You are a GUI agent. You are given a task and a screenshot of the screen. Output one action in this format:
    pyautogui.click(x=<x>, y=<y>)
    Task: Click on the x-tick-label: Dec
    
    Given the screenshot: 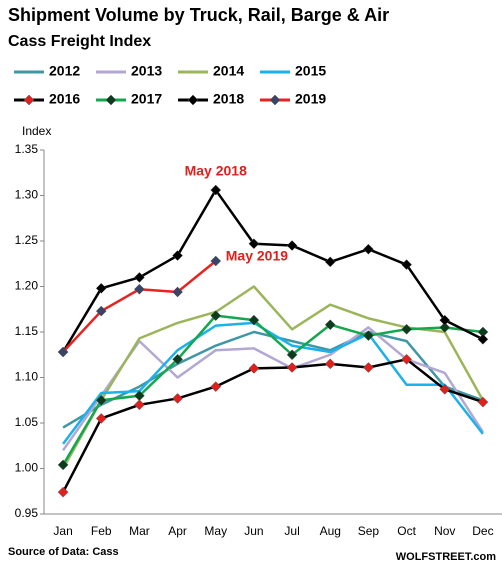 What is the action you would take?
    pyautogui.click(x=482, y=531)
    